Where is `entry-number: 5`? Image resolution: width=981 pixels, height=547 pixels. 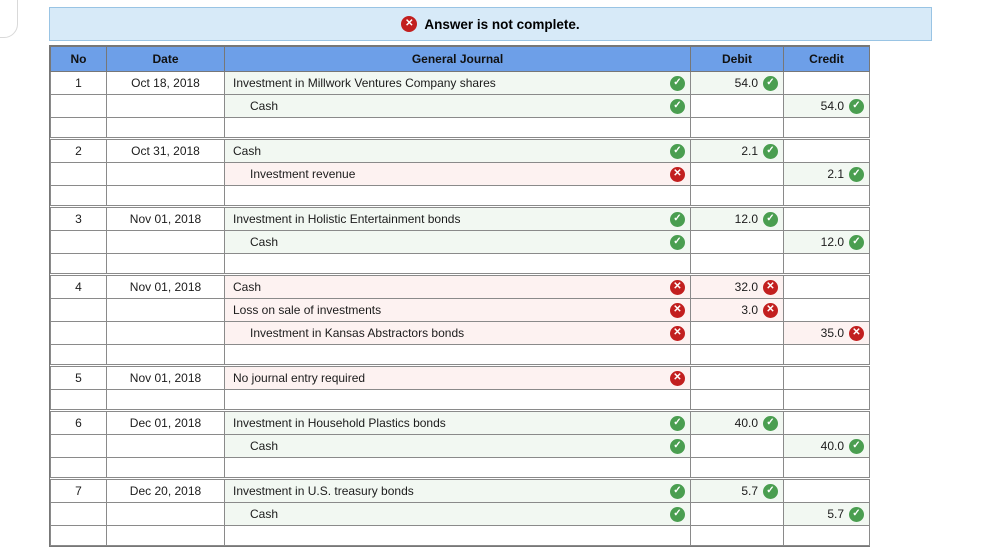
entry-number: 5 is located at coordinates (78, 378).